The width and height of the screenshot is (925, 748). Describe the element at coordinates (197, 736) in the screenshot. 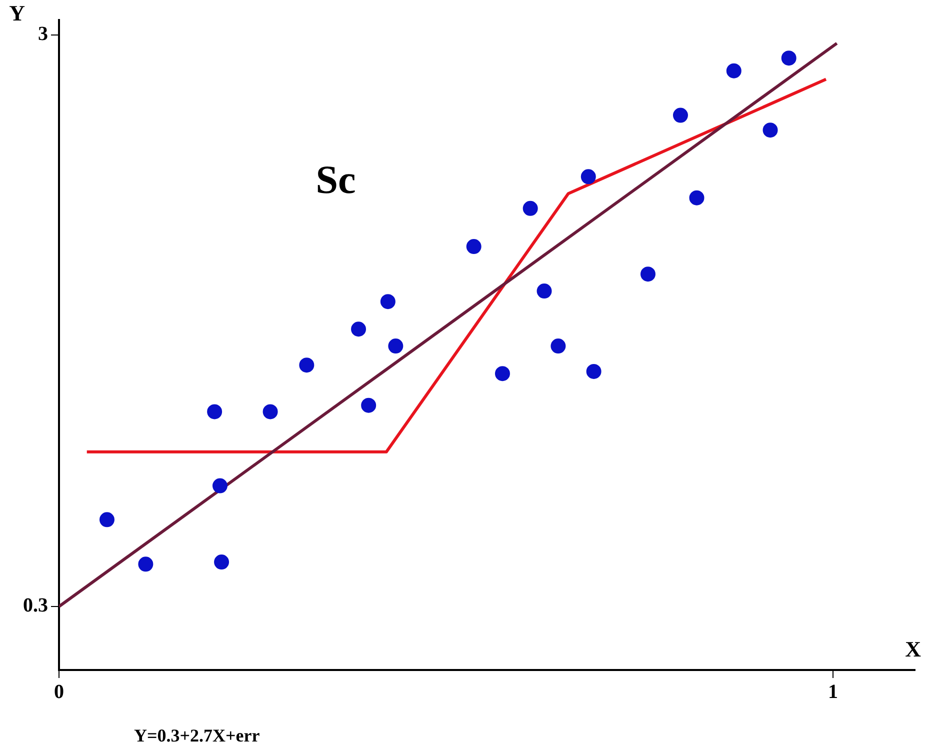

I see `text: Y=0.3+2.7X+err` at that location.